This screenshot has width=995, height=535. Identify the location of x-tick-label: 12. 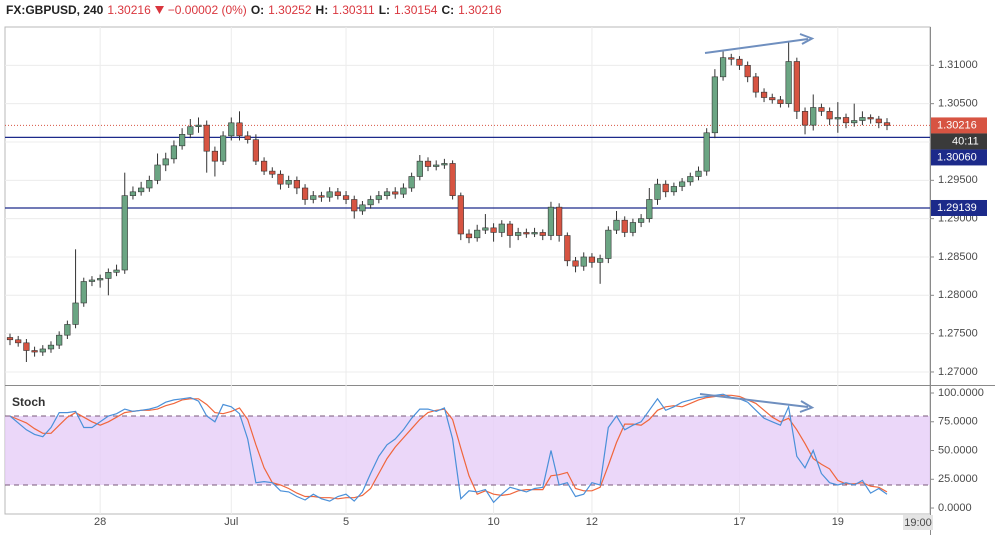
(592, 522).